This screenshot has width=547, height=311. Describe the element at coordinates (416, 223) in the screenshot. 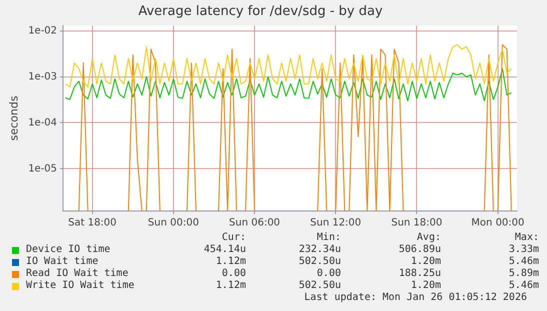

I see `x-tick-label: Sun 18:00` at that location.